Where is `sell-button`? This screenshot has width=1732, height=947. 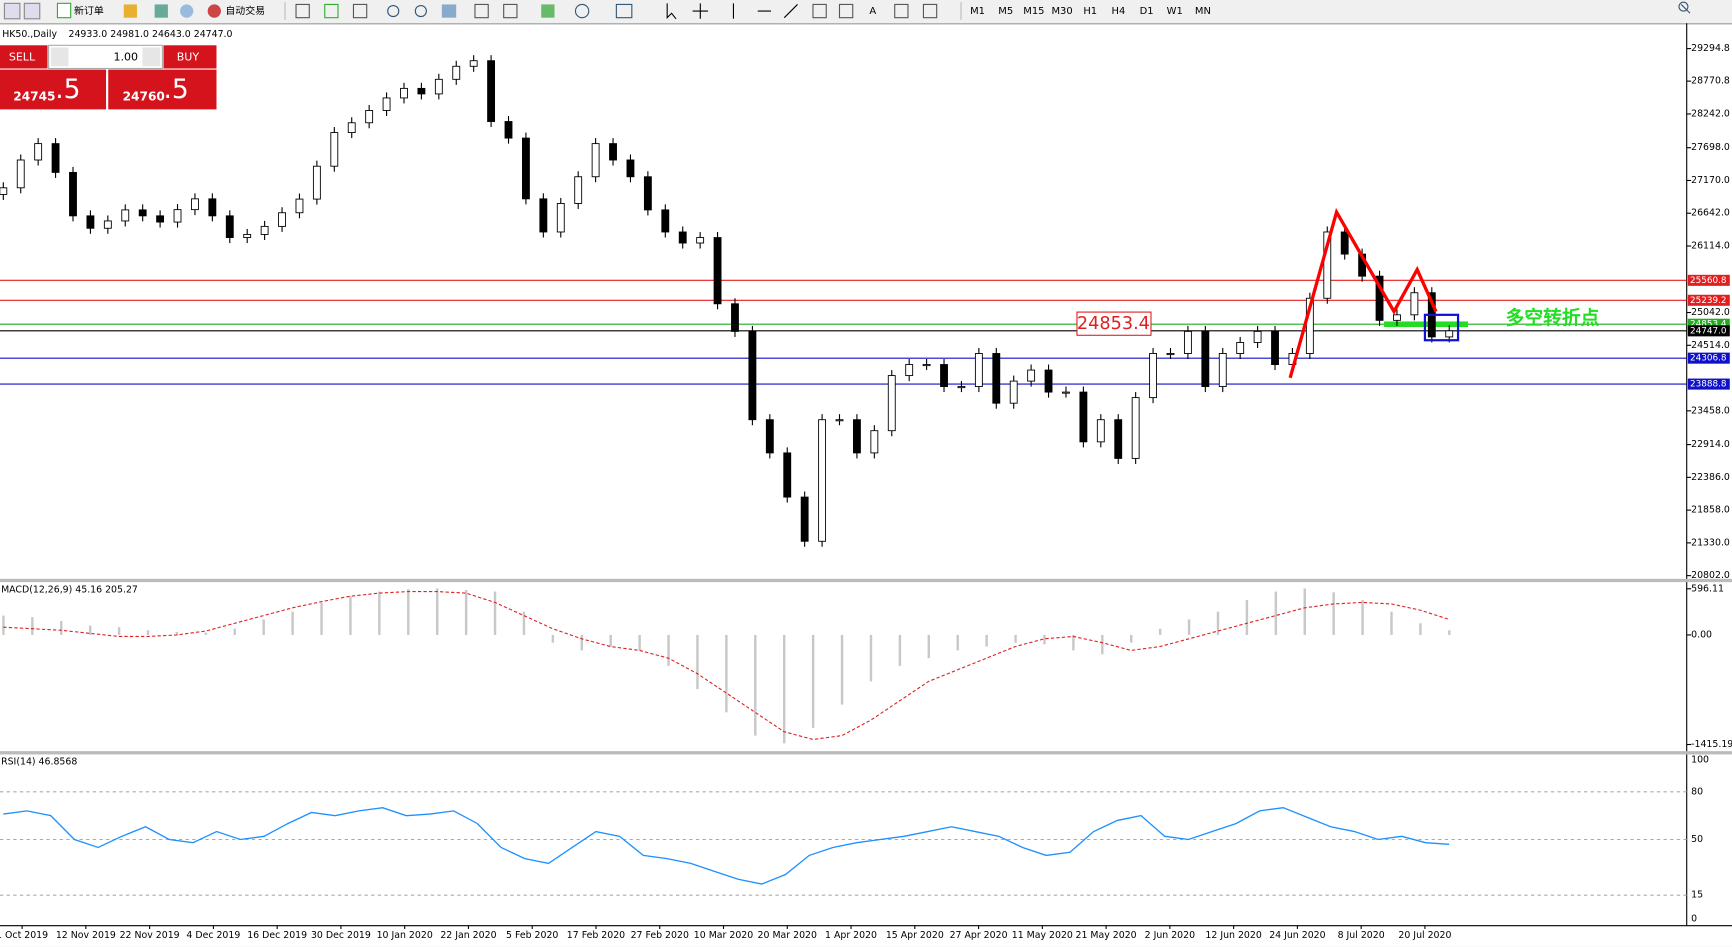 sell-button is located at coordinates (24, 57).